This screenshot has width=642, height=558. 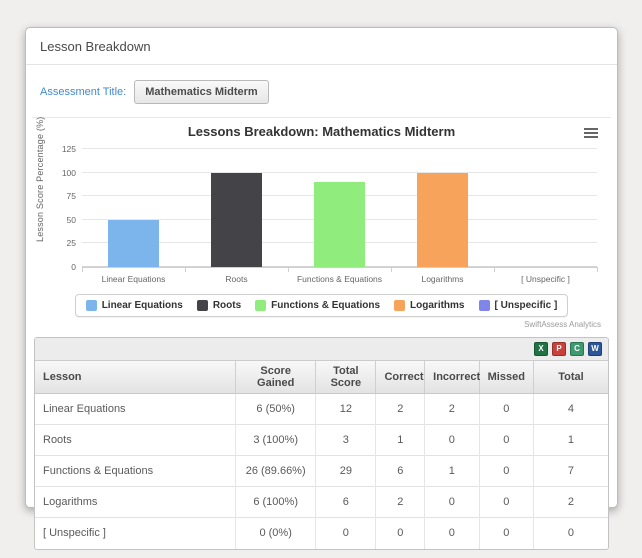 I want to click on table-row: Linear Equations 6 (50%) 12 2 2 0 4, so click(x=321, y=409).